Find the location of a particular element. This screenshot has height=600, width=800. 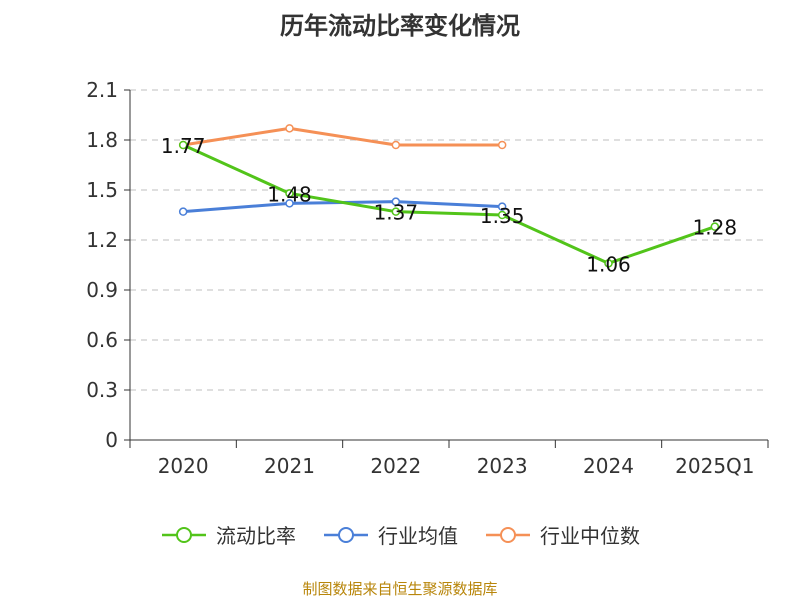

x-tick-label: 2022 is located at coordinates (395, 466).